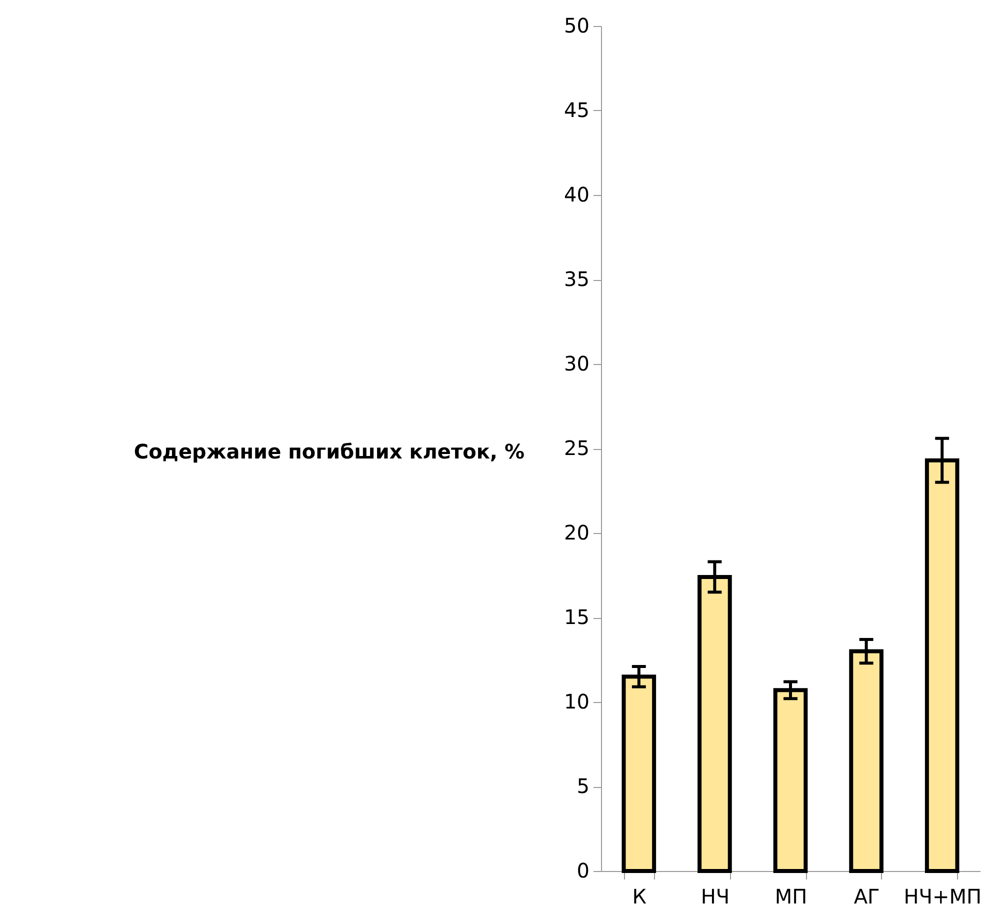 This screenshot has width=995, height=914. Describe the element at coordinates (639, 896) in the screenshot. I see `x-tick-label: К` at that location.